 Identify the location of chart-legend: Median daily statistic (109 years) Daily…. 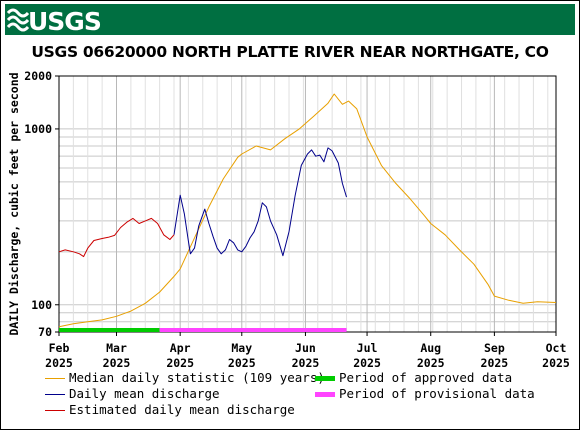
(305, 395).